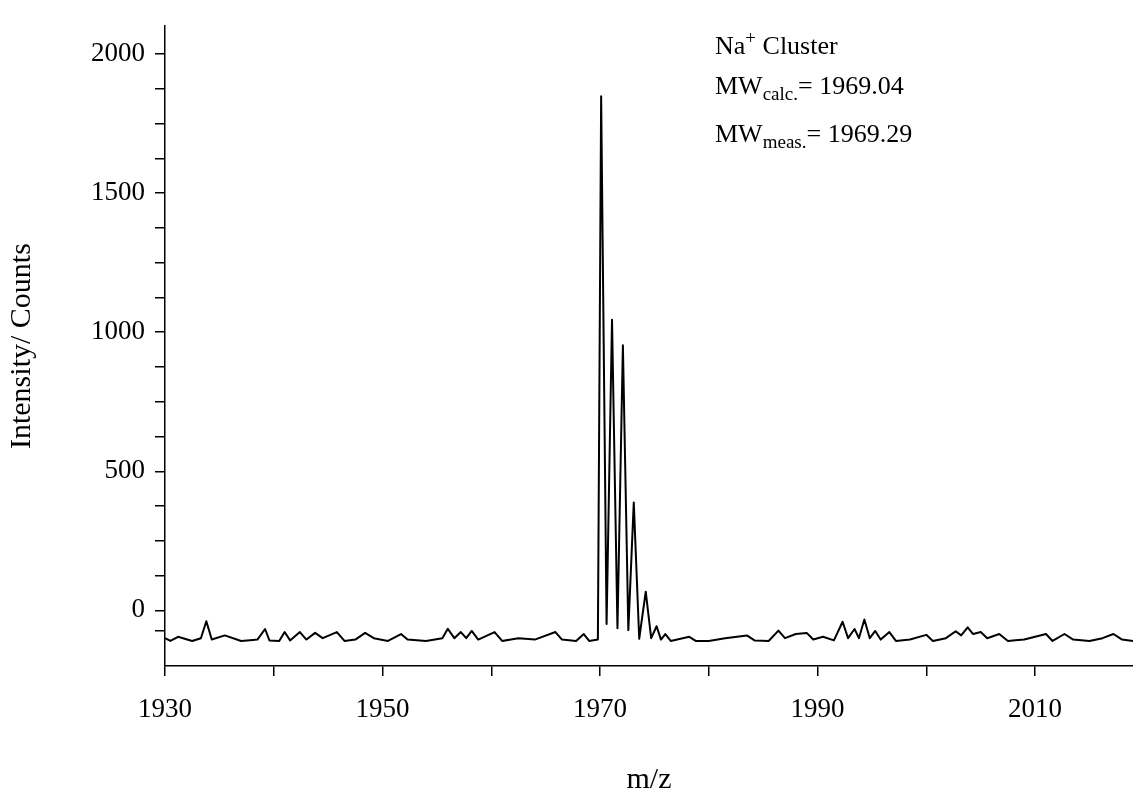  What do you see at coordinates (817, 708) in the screenshot?
I see `x-tick-label: 1990` at bounding box center [817, 708].